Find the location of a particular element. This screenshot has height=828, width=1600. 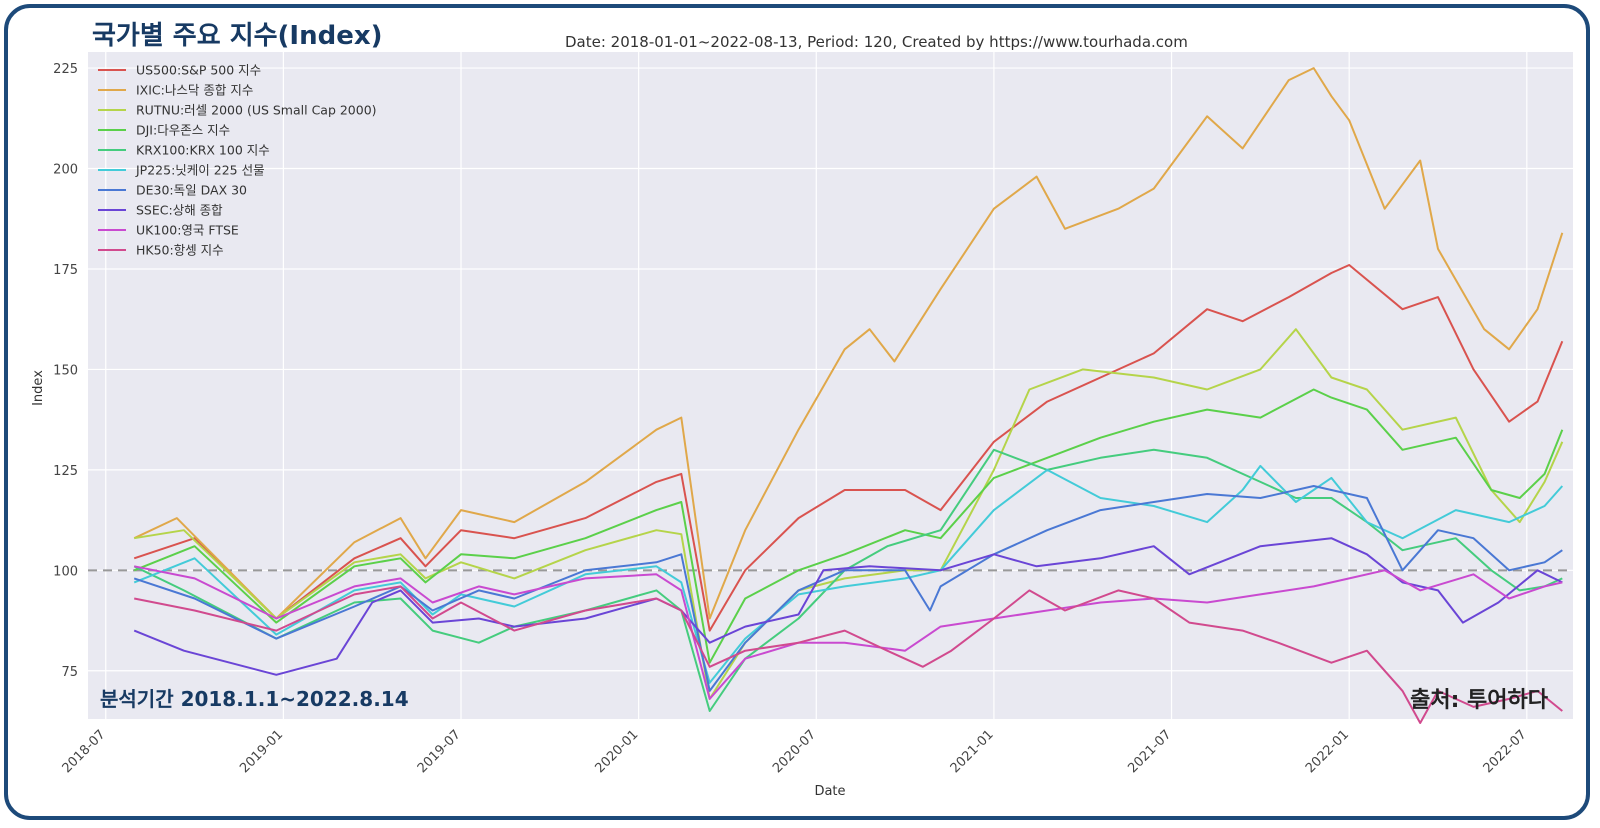

x-tick-label: 2021-01 is located at coordinates (972, 751).